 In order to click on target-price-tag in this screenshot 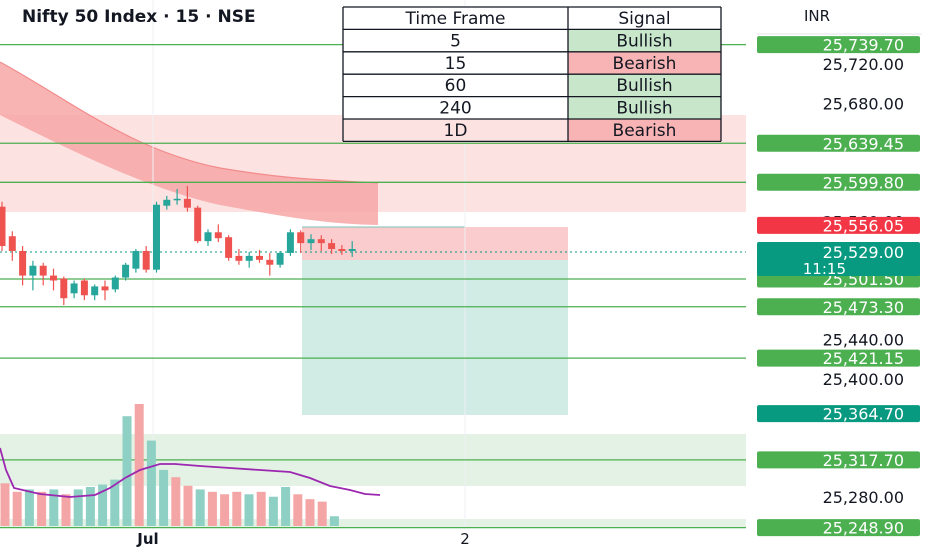, I will do `click(838, 414)`.